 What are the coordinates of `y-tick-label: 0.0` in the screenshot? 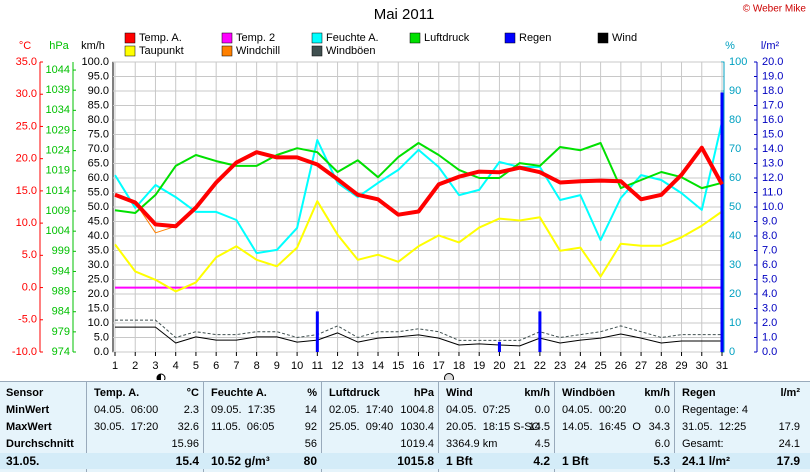 It's located at (101, 352).